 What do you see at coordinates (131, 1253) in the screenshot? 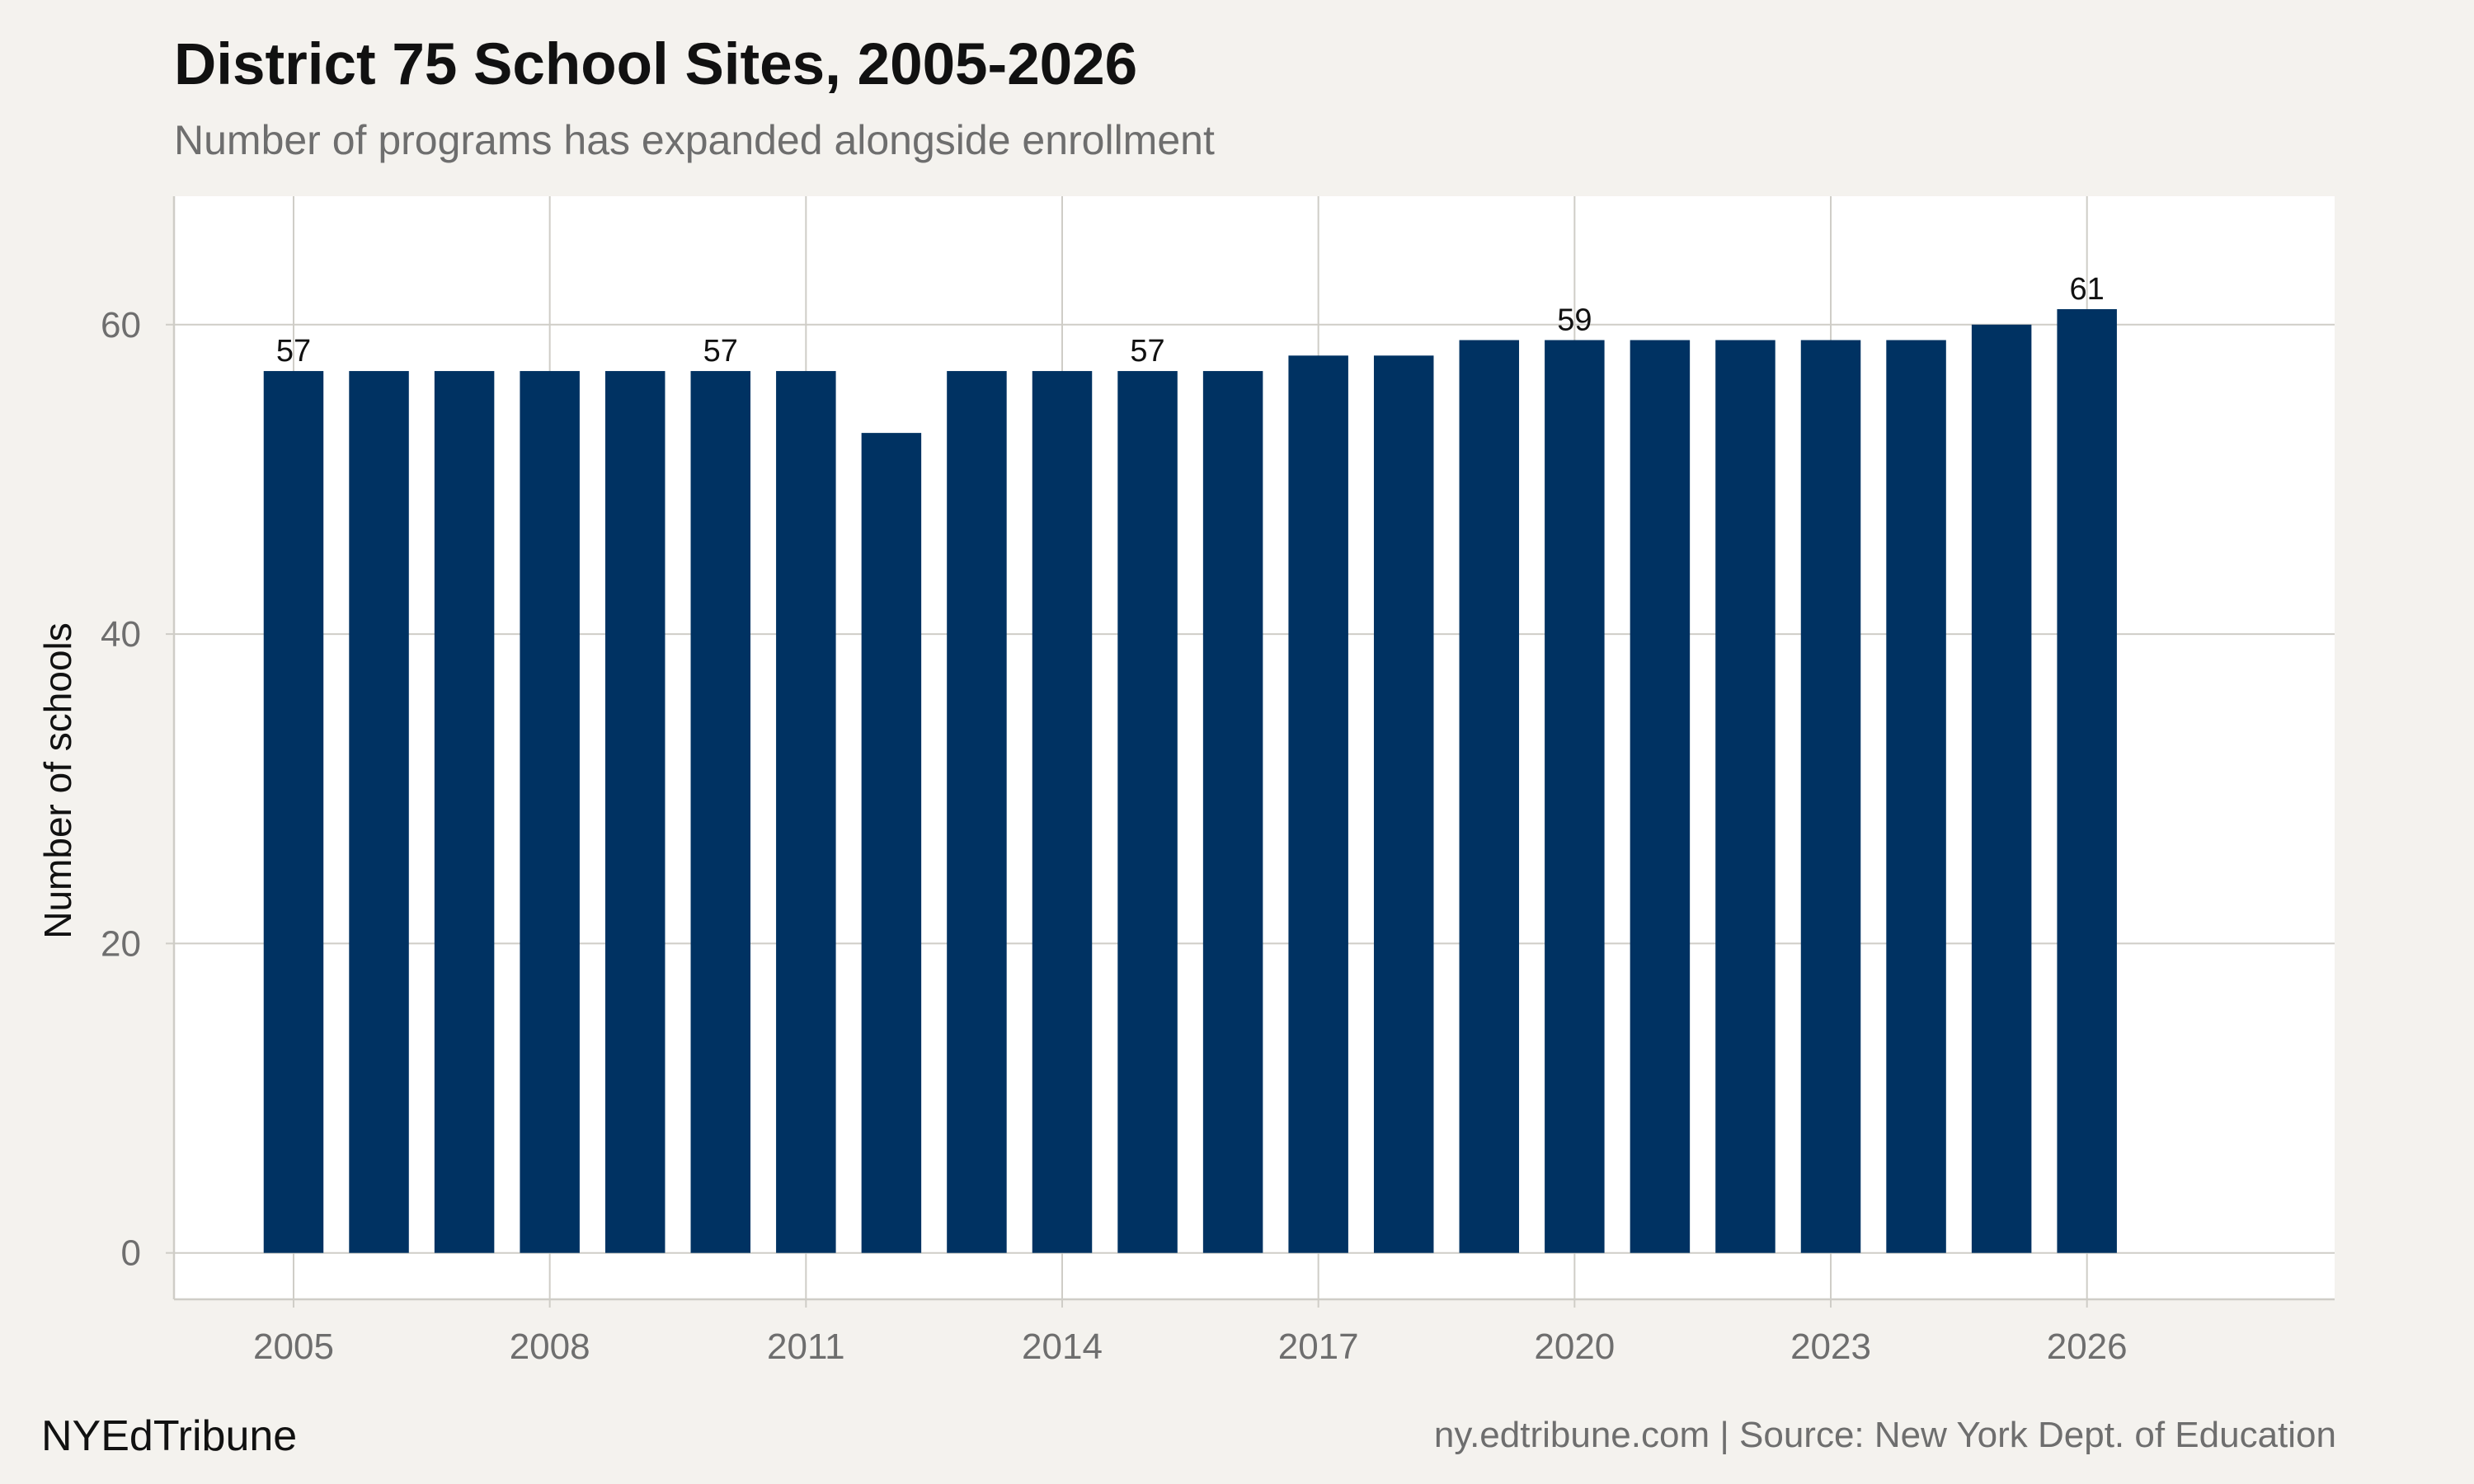
I see `y-tick-label: 0` at bounding box center [131, 1253].